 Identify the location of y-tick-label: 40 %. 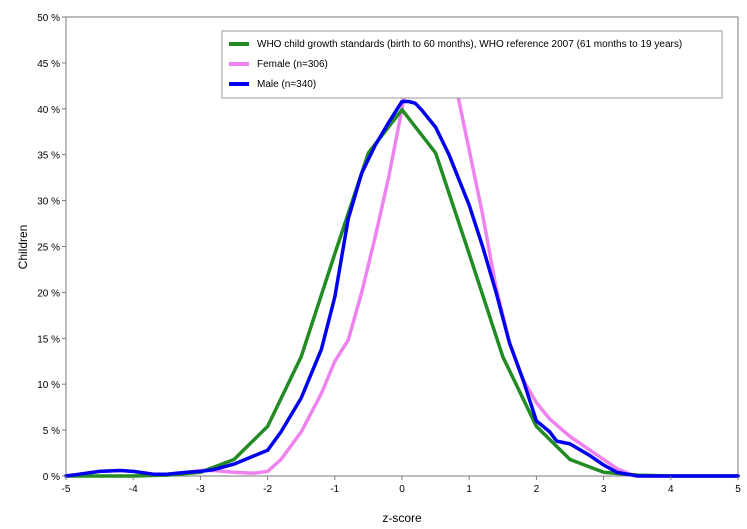
(48, 110).